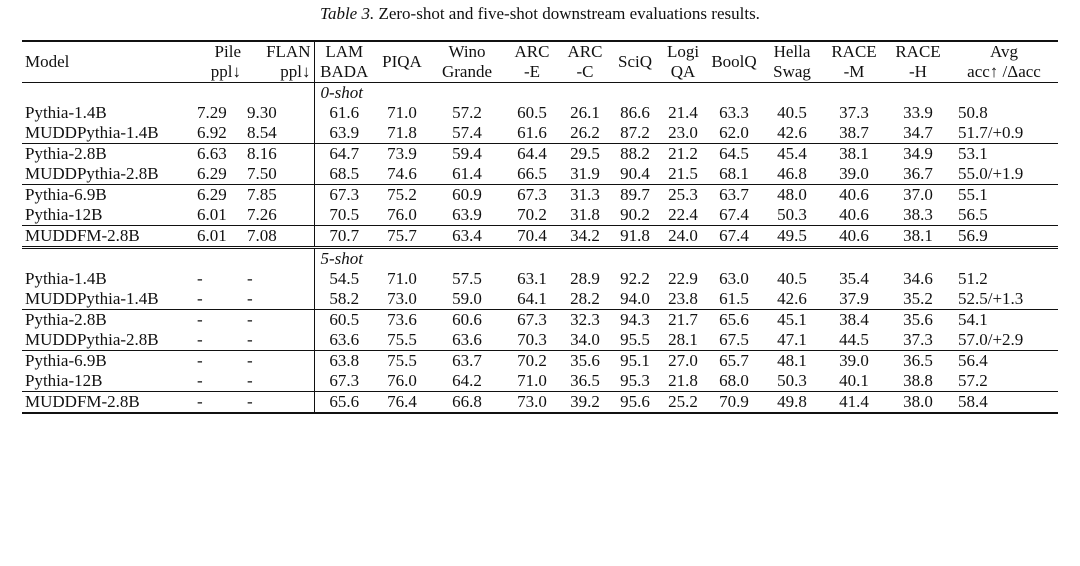 The height and width of the screenshot is (566, 1080). Describe the element at coordinates (402, 298) in the screenshot. I see `cell-piqa: 73.0` at that location.